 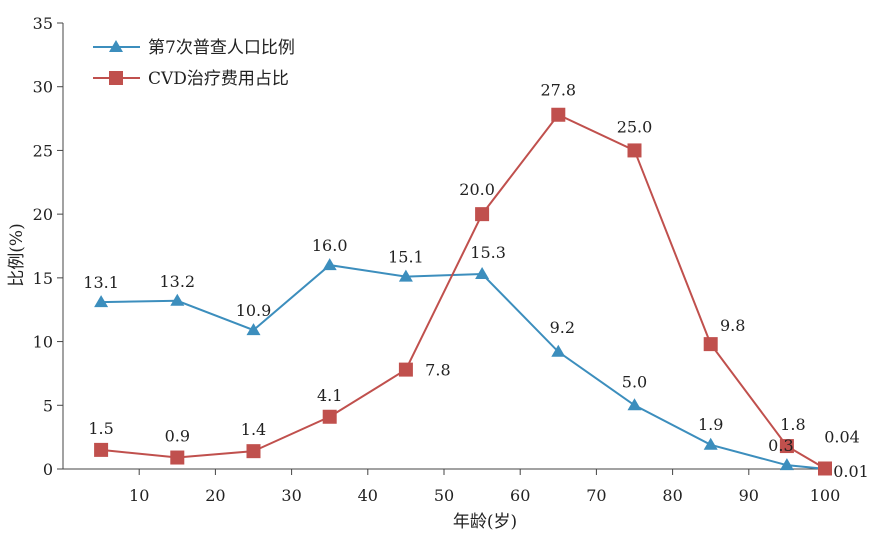 I want to click on x-tick-label: 30, so click(x=291, y=495).